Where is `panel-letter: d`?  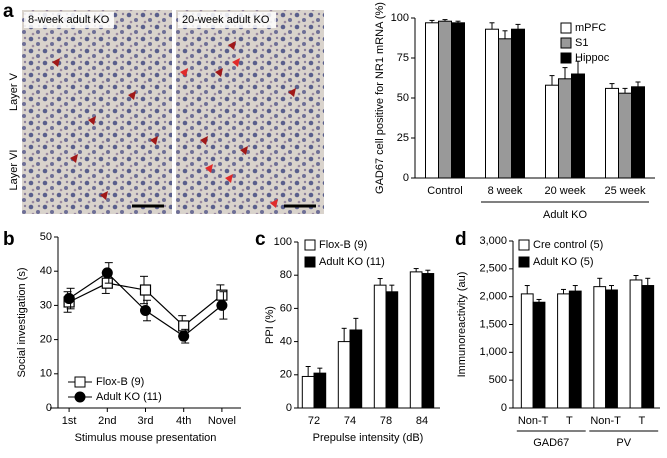
panel-letter: d is located at coordinates (461, 239).